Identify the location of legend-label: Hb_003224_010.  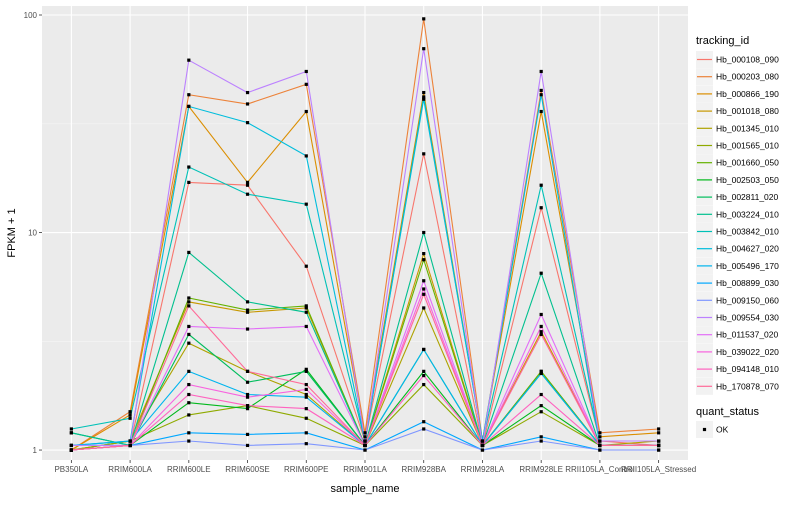
(747, 214).